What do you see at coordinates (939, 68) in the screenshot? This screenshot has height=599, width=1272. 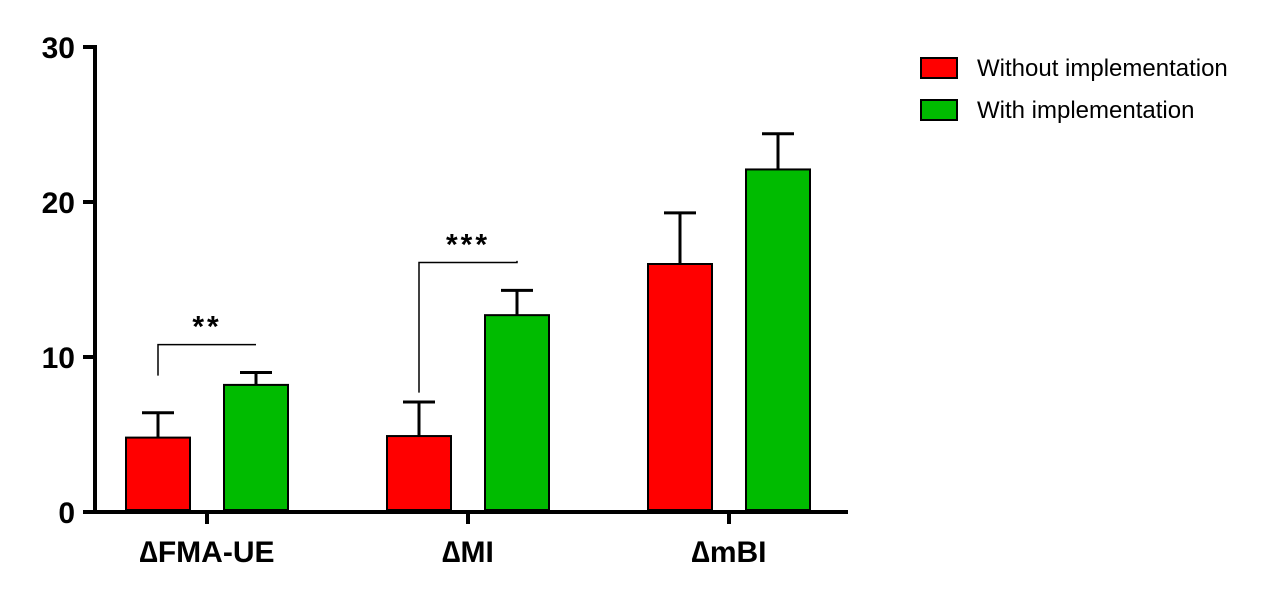 I see `legend-swatch-red` at bounding box center [939, 68].